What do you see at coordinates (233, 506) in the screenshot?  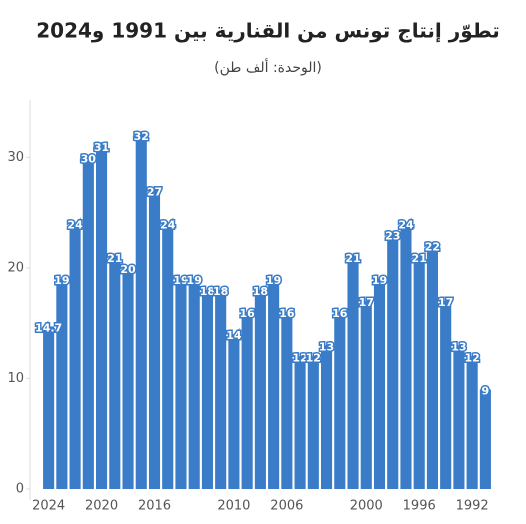 I see `x-tick-label: 2010` at bounding box center [233, 506].